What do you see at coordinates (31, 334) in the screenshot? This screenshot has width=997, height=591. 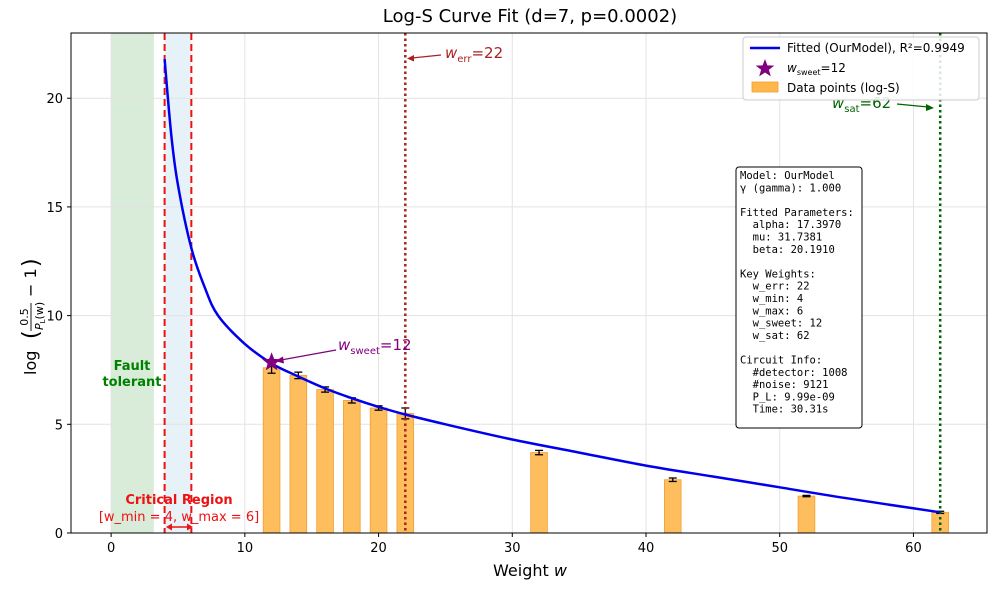 I see `y-axis-label-paren-open: (` at bounding box center [31, 334].